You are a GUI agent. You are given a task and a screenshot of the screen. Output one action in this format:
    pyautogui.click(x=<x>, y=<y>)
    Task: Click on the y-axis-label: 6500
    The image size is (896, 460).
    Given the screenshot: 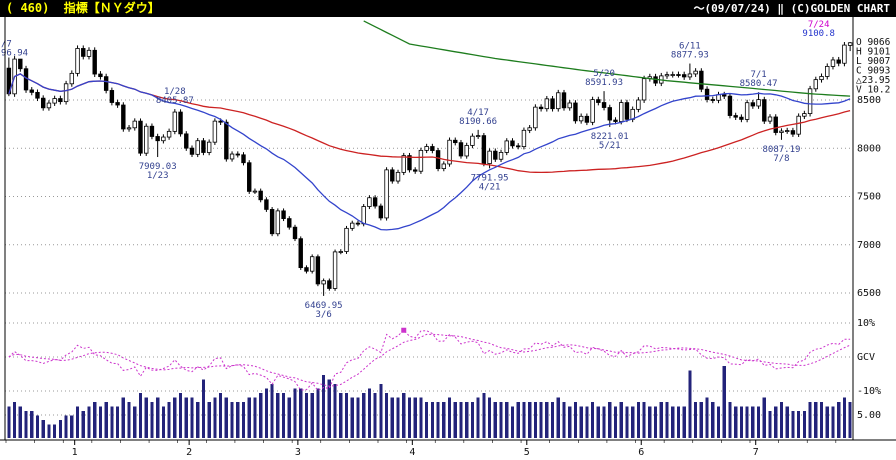 What is the action you would take?
    pyautogui.click(x=869, y=293)
    